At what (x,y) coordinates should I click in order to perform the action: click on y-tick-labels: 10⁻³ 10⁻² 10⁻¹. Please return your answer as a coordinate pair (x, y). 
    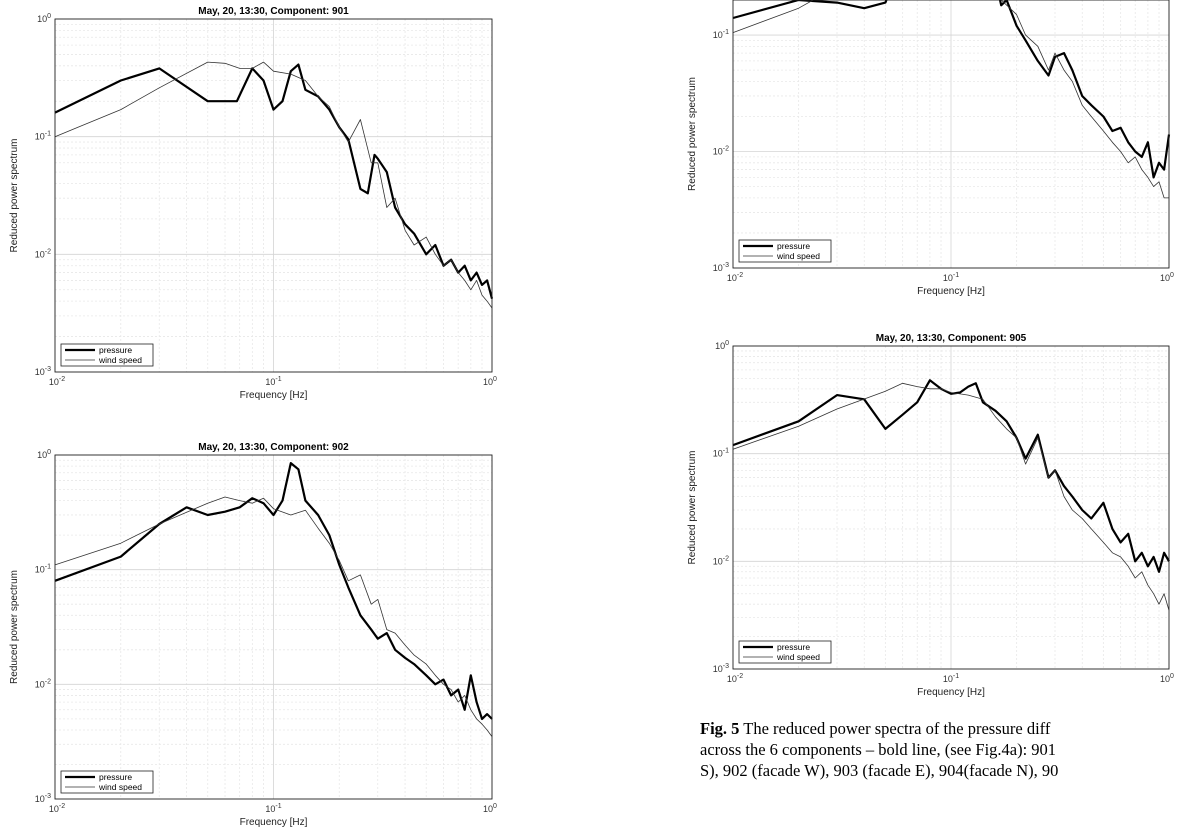
    Looking at the image, I should click on (721, 151).